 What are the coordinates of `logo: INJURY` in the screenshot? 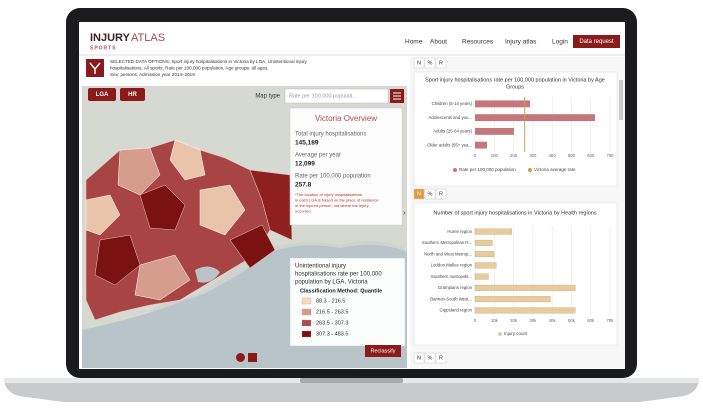 It's located at (110, 38).